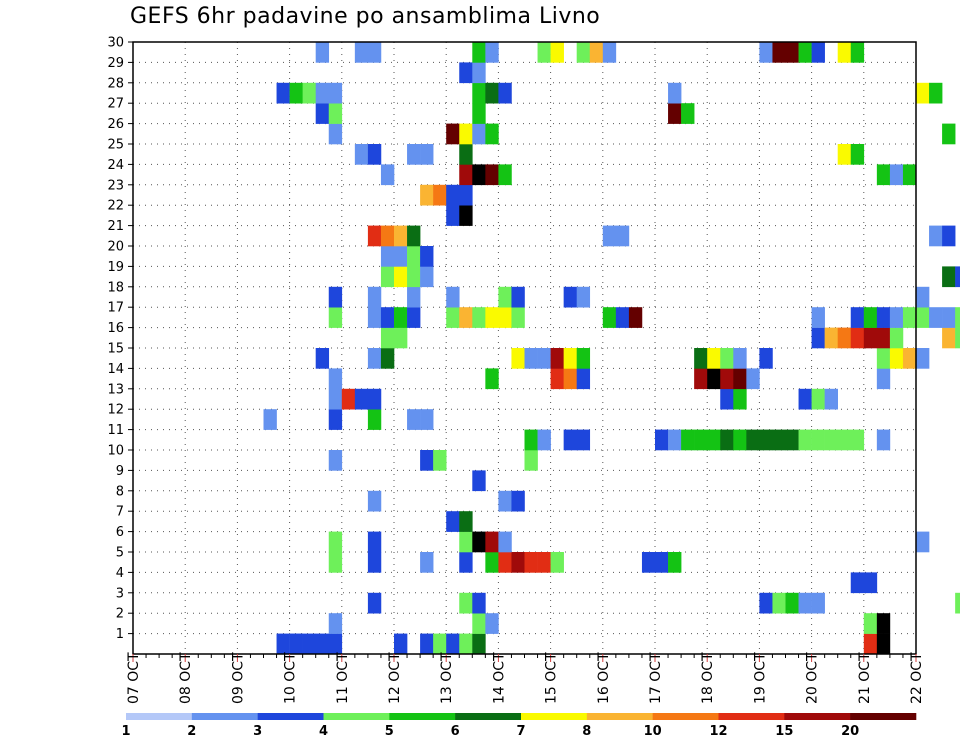 Image resolution: width=960 pixels, height=742 pixels. What do you see at coordinates (115, 43) in the screenshot?
I see `y-tick-label: 30` at bounding box center [115, 43].